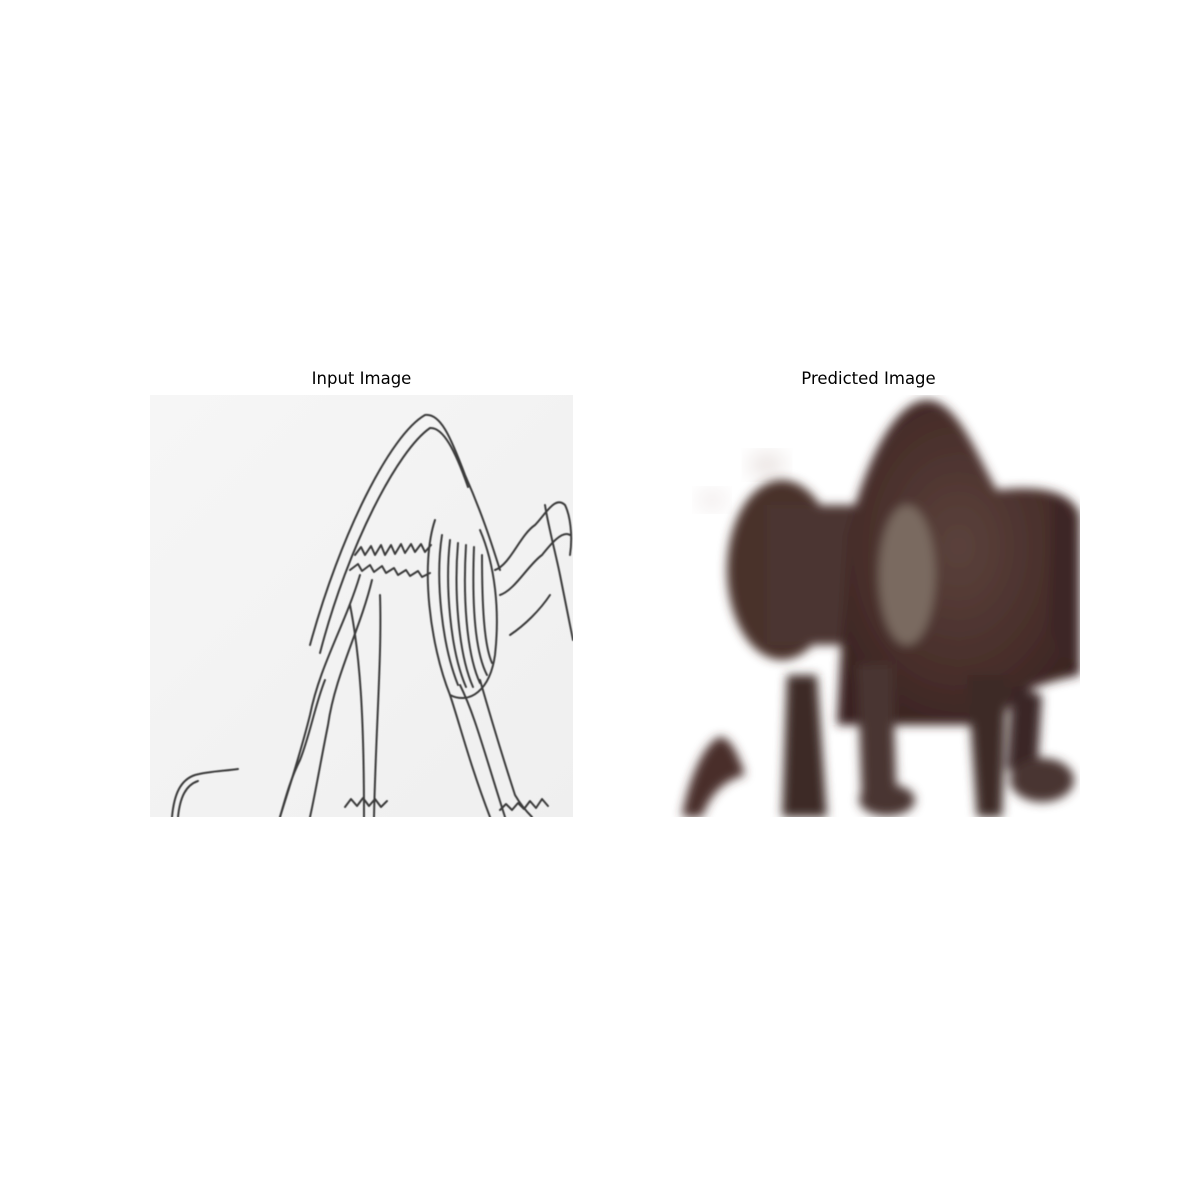  I want to click on input-sketch-drawing, so click(361, 606).